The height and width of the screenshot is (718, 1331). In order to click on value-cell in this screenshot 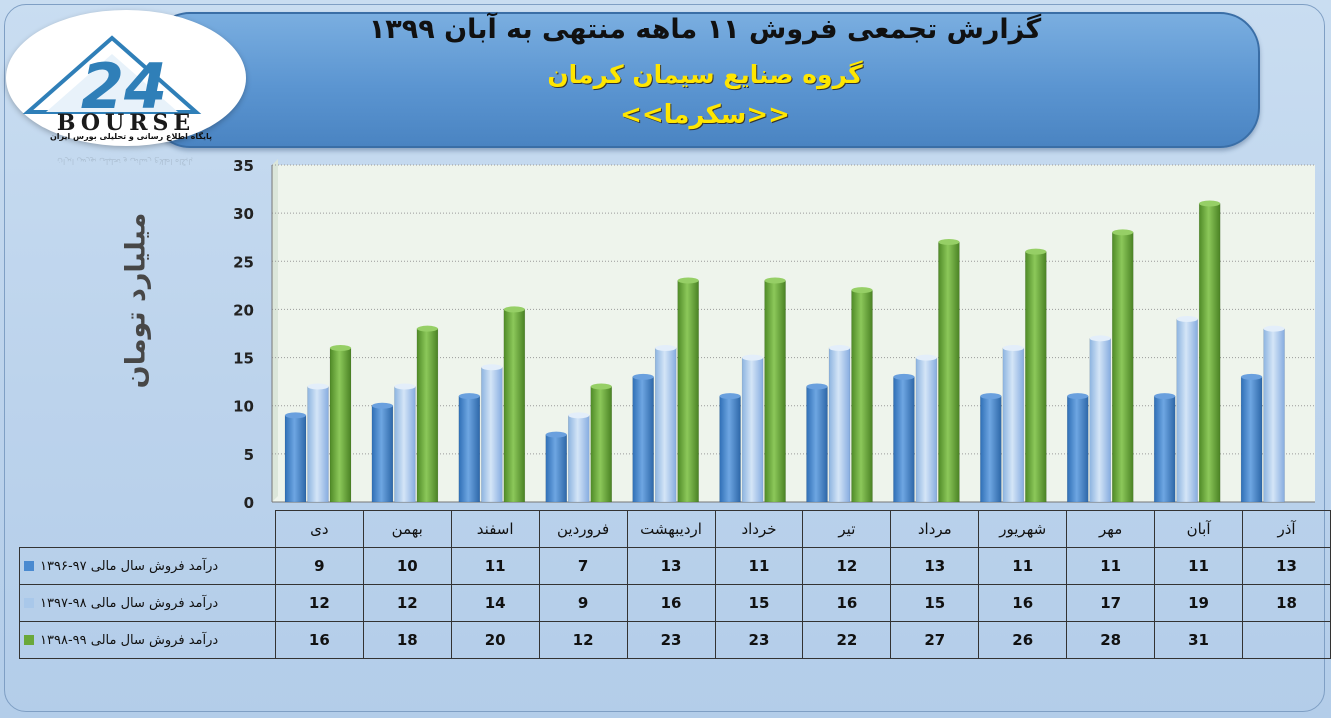, I will do `click(1286, 640)`.